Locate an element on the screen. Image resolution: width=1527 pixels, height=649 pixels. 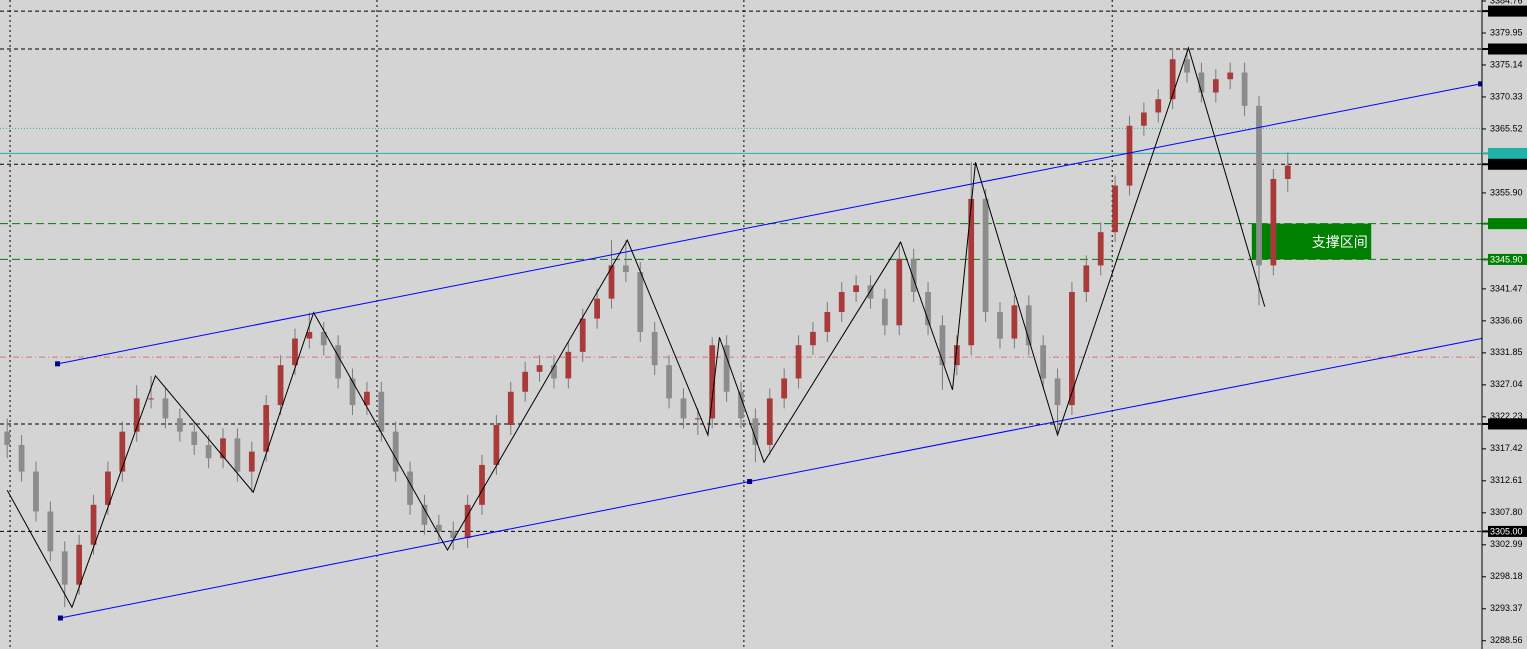
level-label: 3345.90 is located at coordinates (1506, 259).